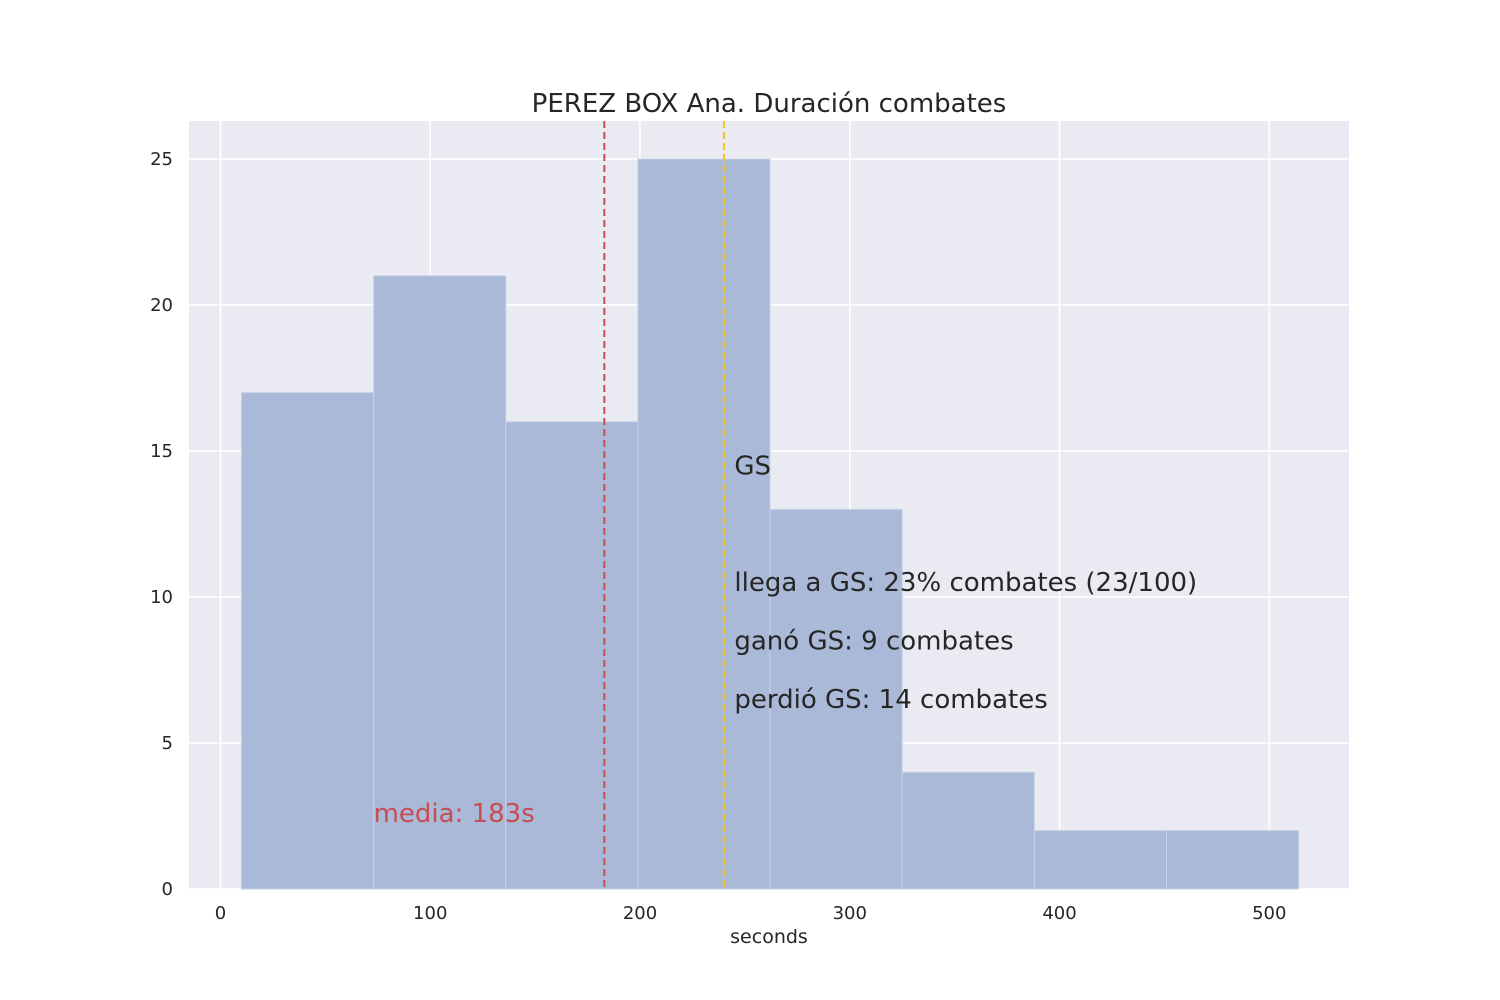 The image size is (1500, 1000). What do you see at coordinates (430, 913) in the screenshot?
I see `x-tick-label: 100` at bounding box center [430, 913].